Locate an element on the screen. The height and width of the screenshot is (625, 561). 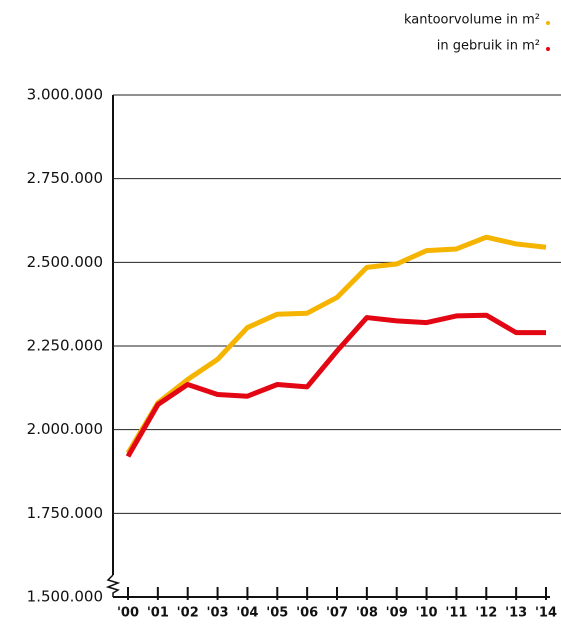
x-tick-label: '13 is located at coordinates (516, 613).